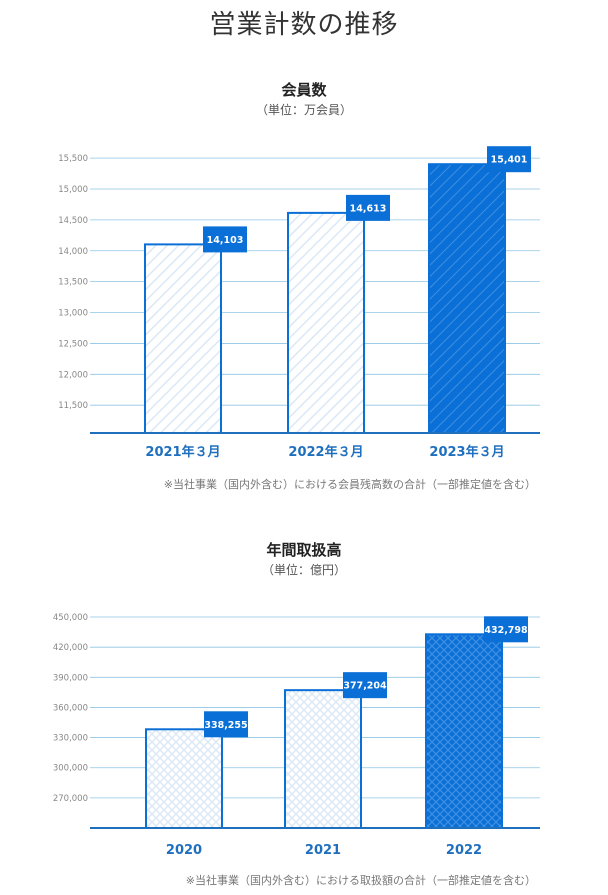 This screenshot has height=895, width=608. I want to click on y-tick-label: 13,000, so click(73, 314).